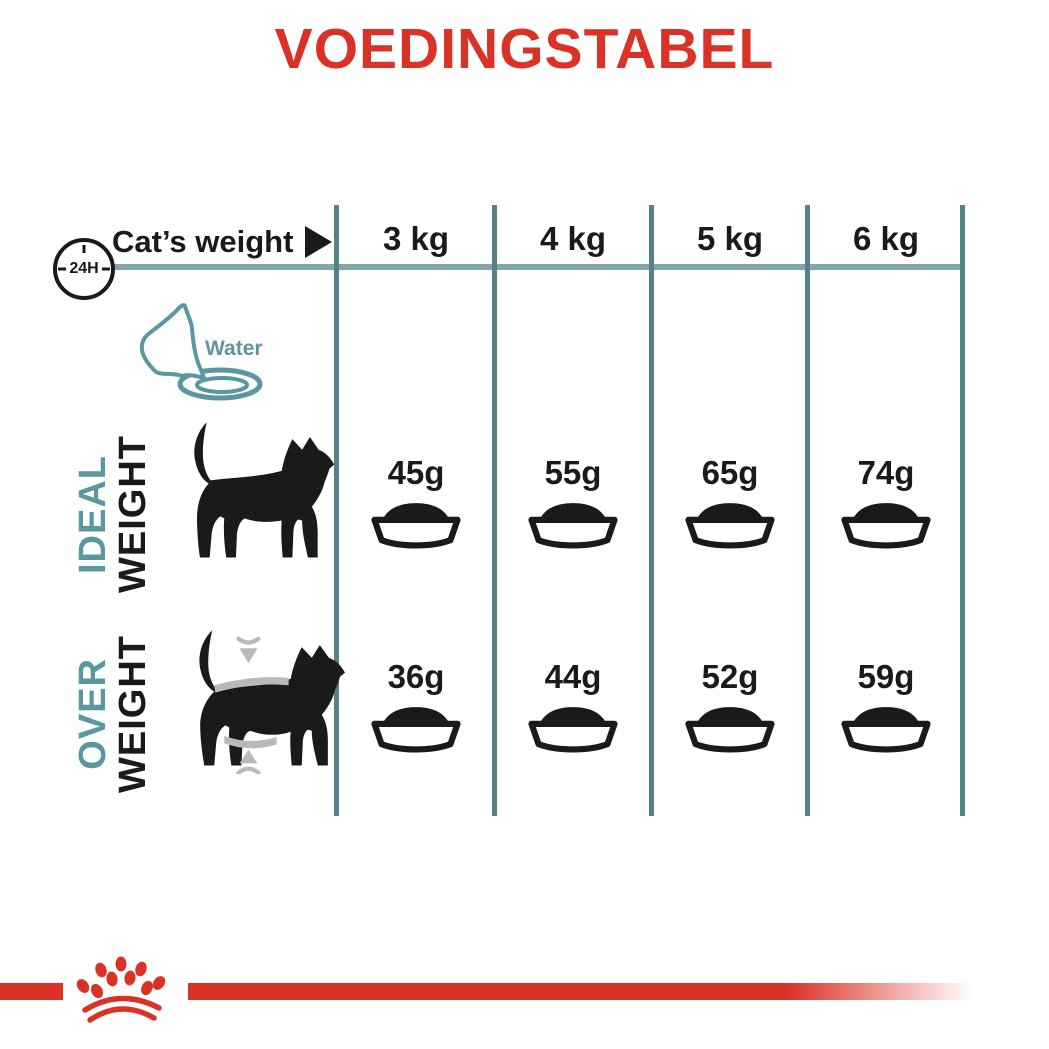 The image size is (1049, 1049). What do you see at coordinates (234, 348) in the screenshot?
I see `water-label: Water` at bounding box center [234, 348].